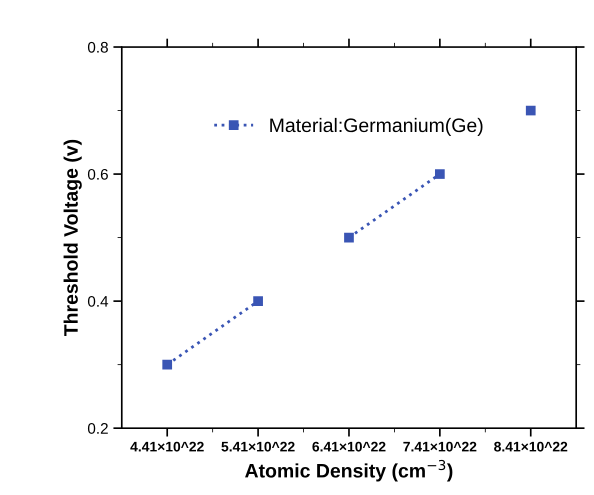 The image size is (594, 495). What do you see at coordinates (531, 447) in the screenshot?
I see `x-tick-label: 8.41×10^22` at bounding box center [531, 447].